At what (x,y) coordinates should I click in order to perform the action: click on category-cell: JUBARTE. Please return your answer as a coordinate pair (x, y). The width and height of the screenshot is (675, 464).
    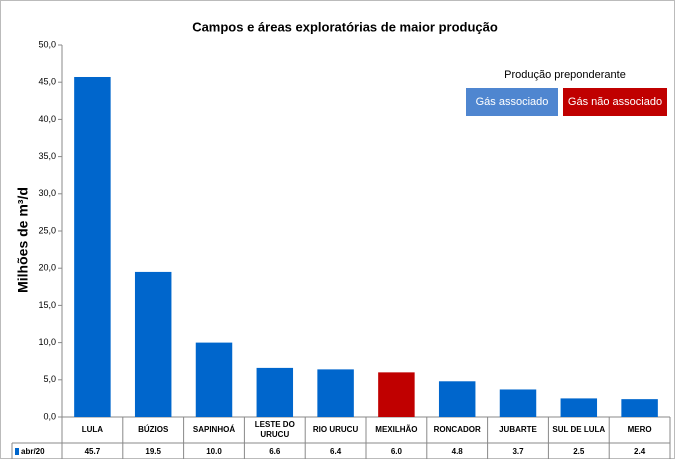
    Looking at the image, I should click on (518, 429).